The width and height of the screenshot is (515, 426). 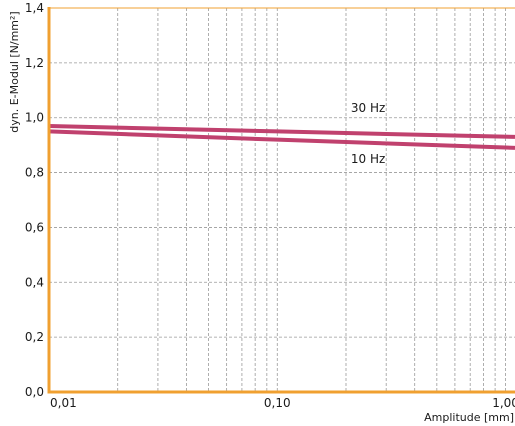 What do you see at coordinates (368, 159) in the screenshot?
I see `series-label-10hz: 10 Hz` at bounding box center [368, 159].